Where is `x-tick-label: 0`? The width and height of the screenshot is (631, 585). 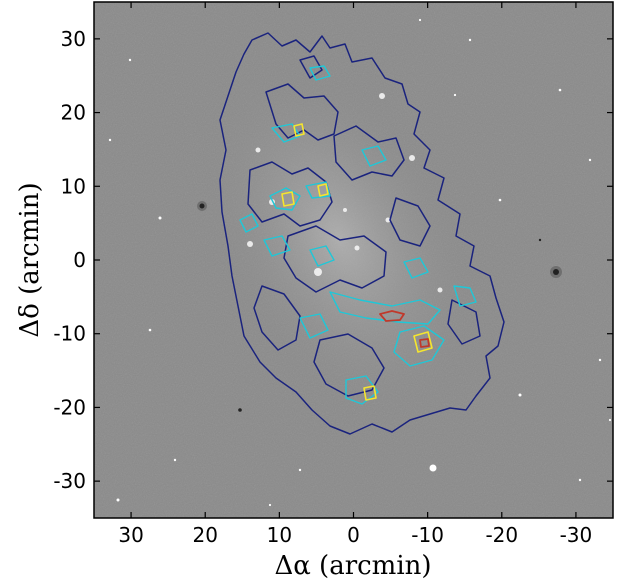 x-tick-label: 0 is located at coordinates (353, 535).